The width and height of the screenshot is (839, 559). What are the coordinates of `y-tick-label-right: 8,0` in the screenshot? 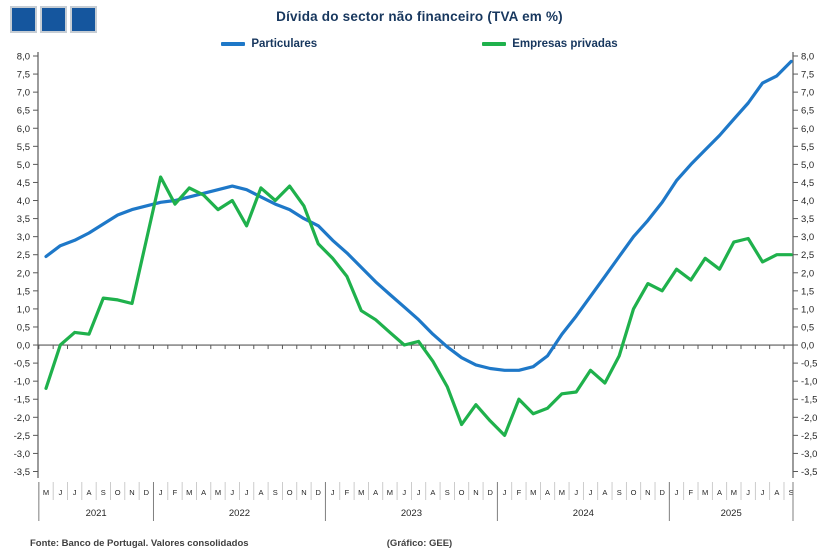 It's located at (807, 57).